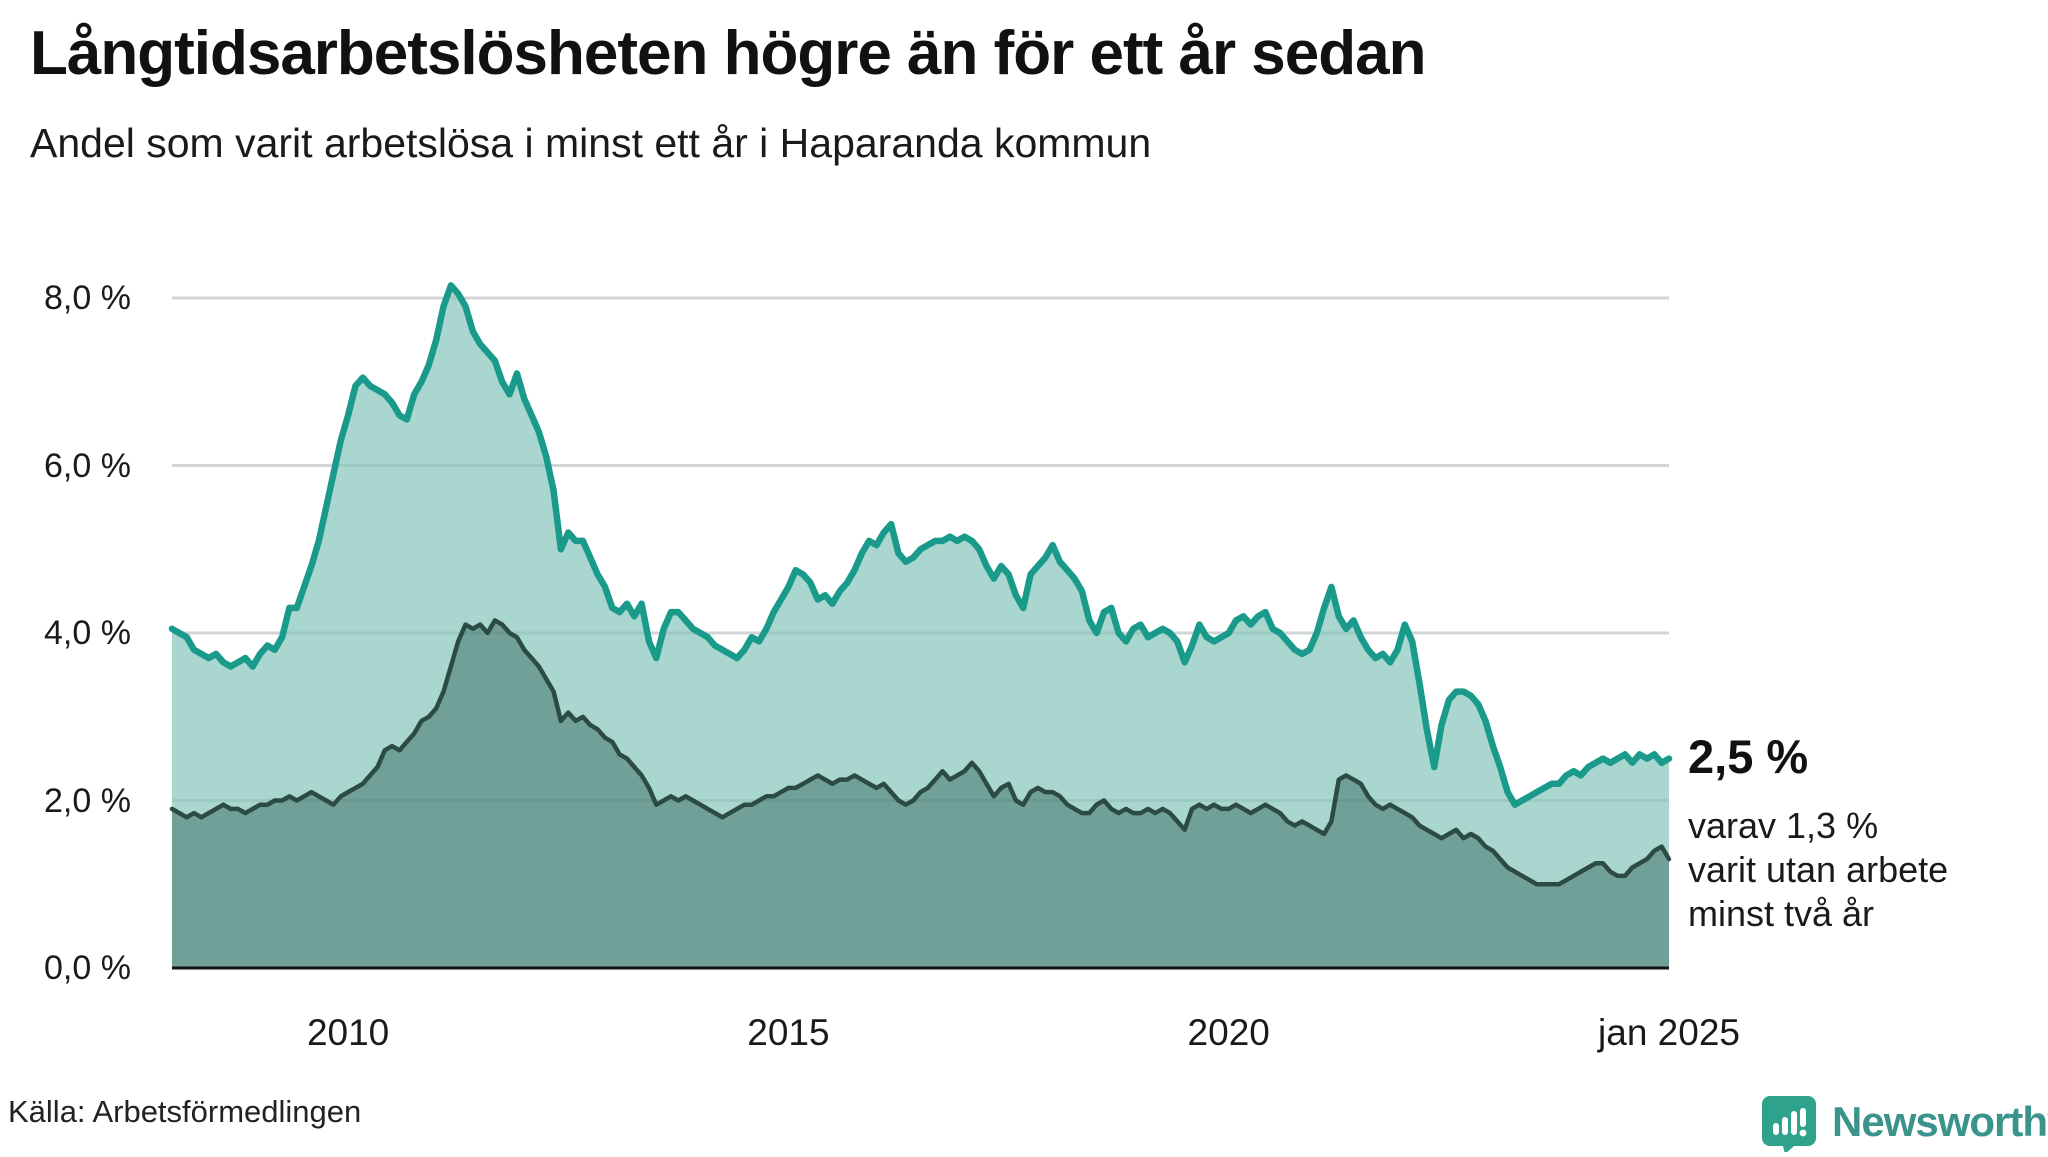 Image resolution: width=2048 pixels, height=1157 pixels. Describe the element at coordinates (87, 633) in the screenshot. I see `y-axis-tick-label: 4,0 %` at that location.